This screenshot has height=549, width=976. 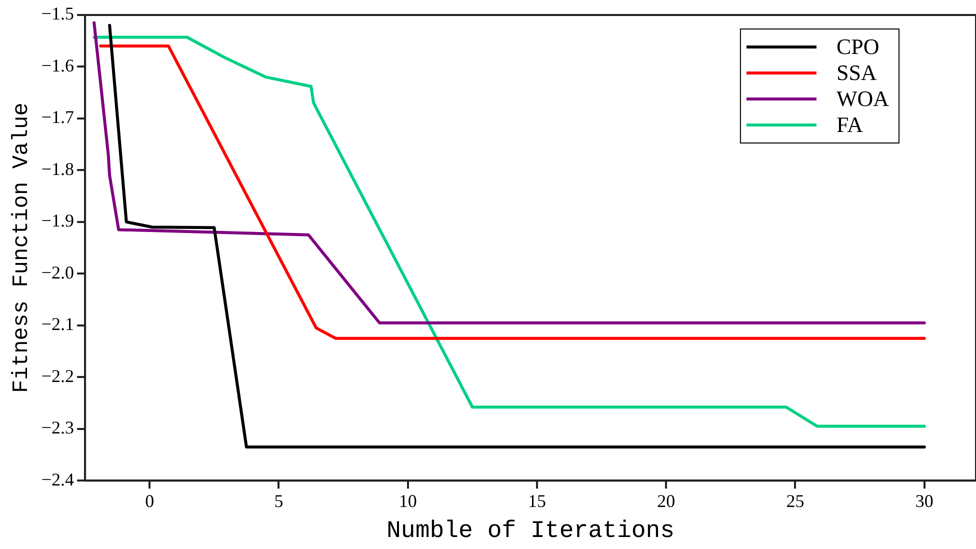 What do you see at coordinates (21, 248) in the screenshot?
I see `y-axis-title: Fitness Function Value` at bounding box center [21, 248].